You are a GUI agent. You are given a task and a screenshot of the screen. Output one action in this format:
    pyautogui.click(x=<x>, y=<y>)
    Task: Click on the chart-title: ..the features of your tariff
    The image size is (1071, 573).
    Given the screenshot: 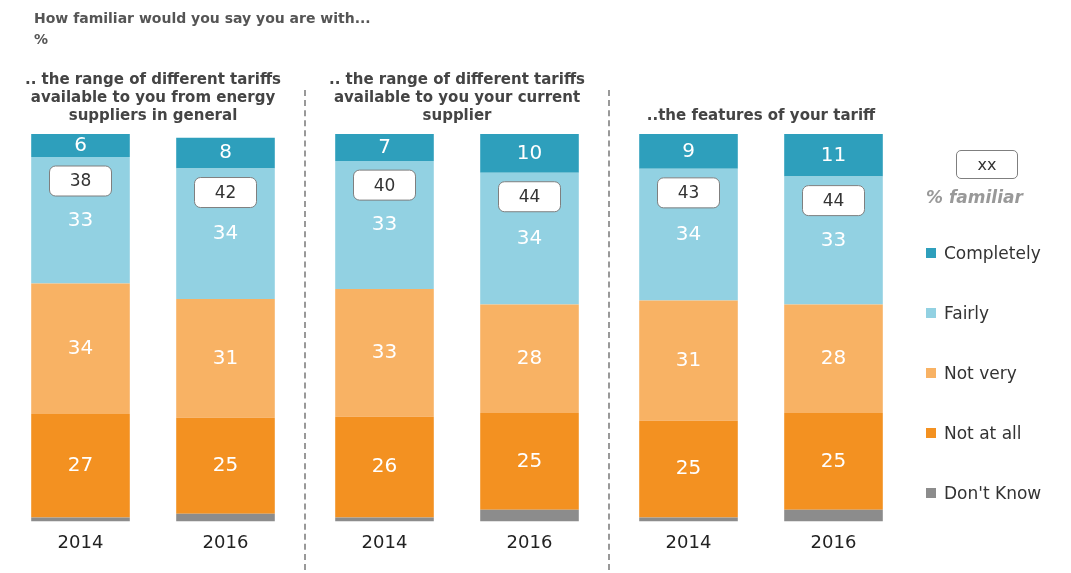 What is the action you would take?
    pyautogui.click(x=761, y=114)
    